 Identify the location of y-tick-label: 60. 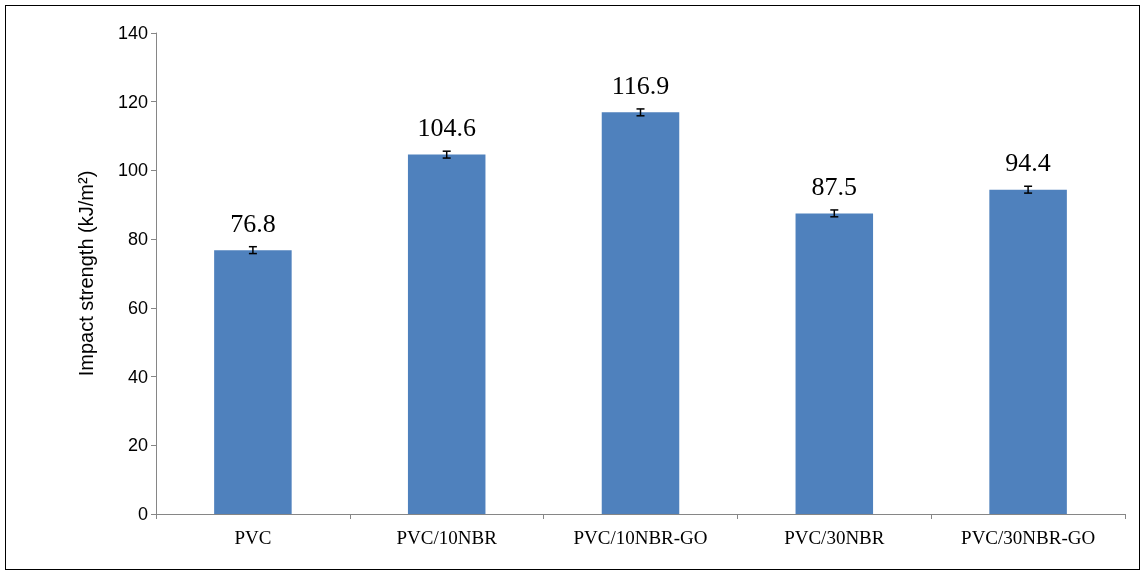
(137, 307).